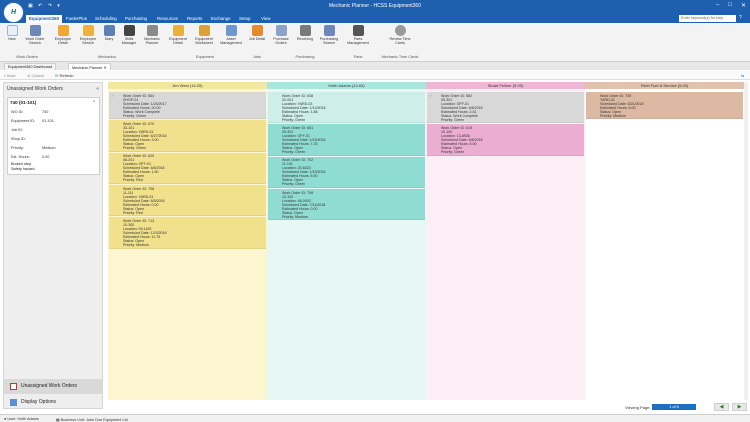 This screenshot has height=422, width=750. What do you see at coordinates (46, 157) in the screenshot?
I see `field-value: 0.00` at bounding box center [46, 157].